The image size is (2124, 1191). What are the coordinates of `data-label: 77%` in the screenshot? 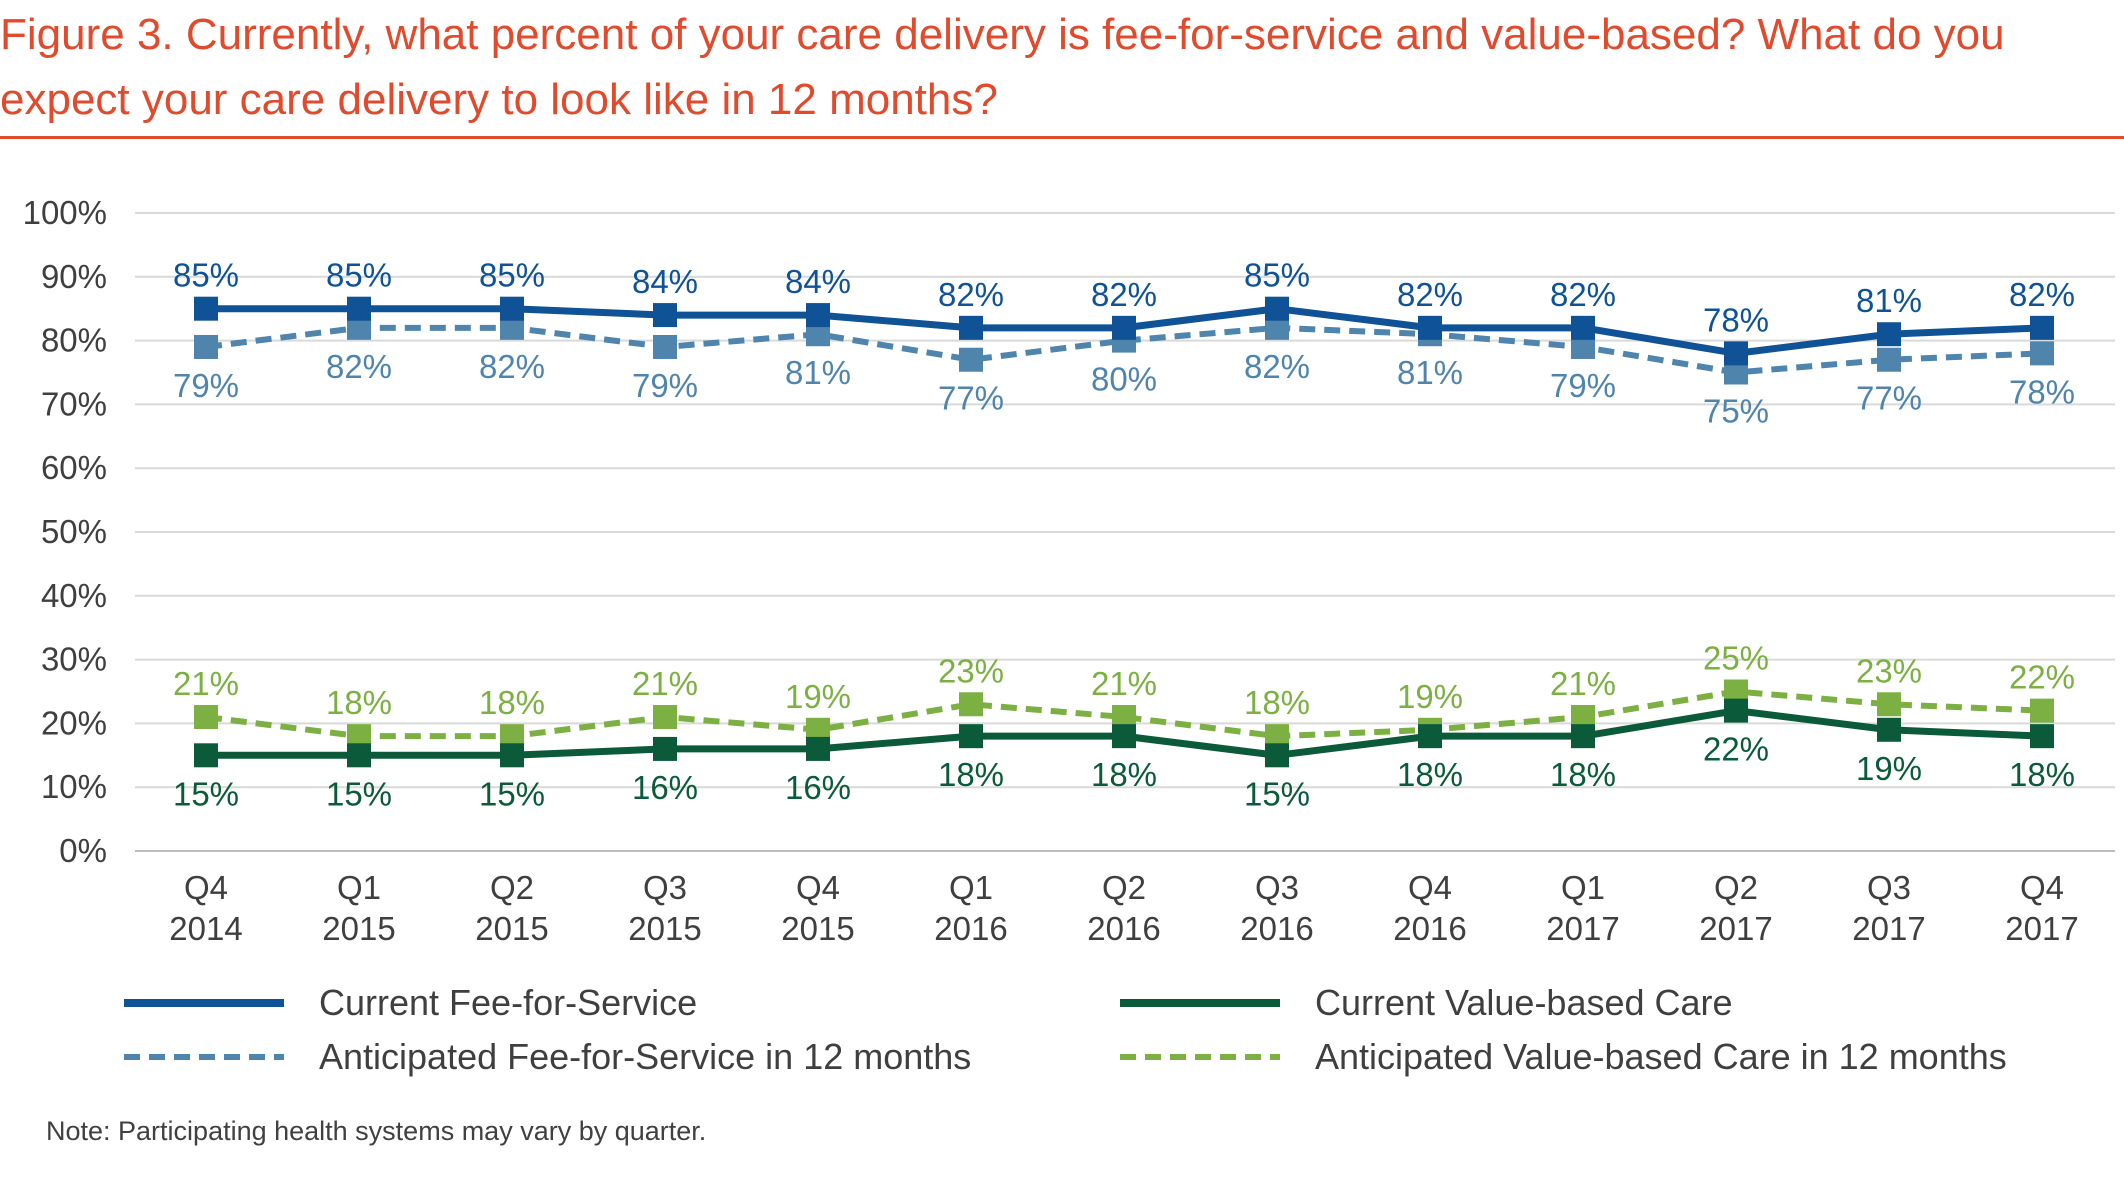 It's located at (1889, 398).